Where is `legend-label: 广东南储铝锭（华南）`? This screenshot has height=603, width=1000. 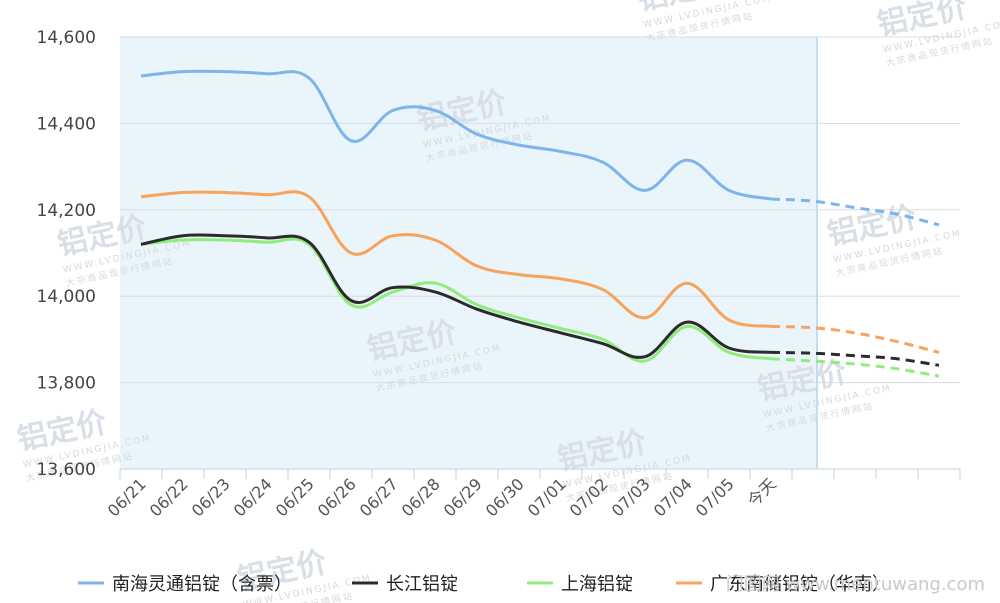 legend-label: 广东南储铝锭（华南） is located at coordinates (800, 584).